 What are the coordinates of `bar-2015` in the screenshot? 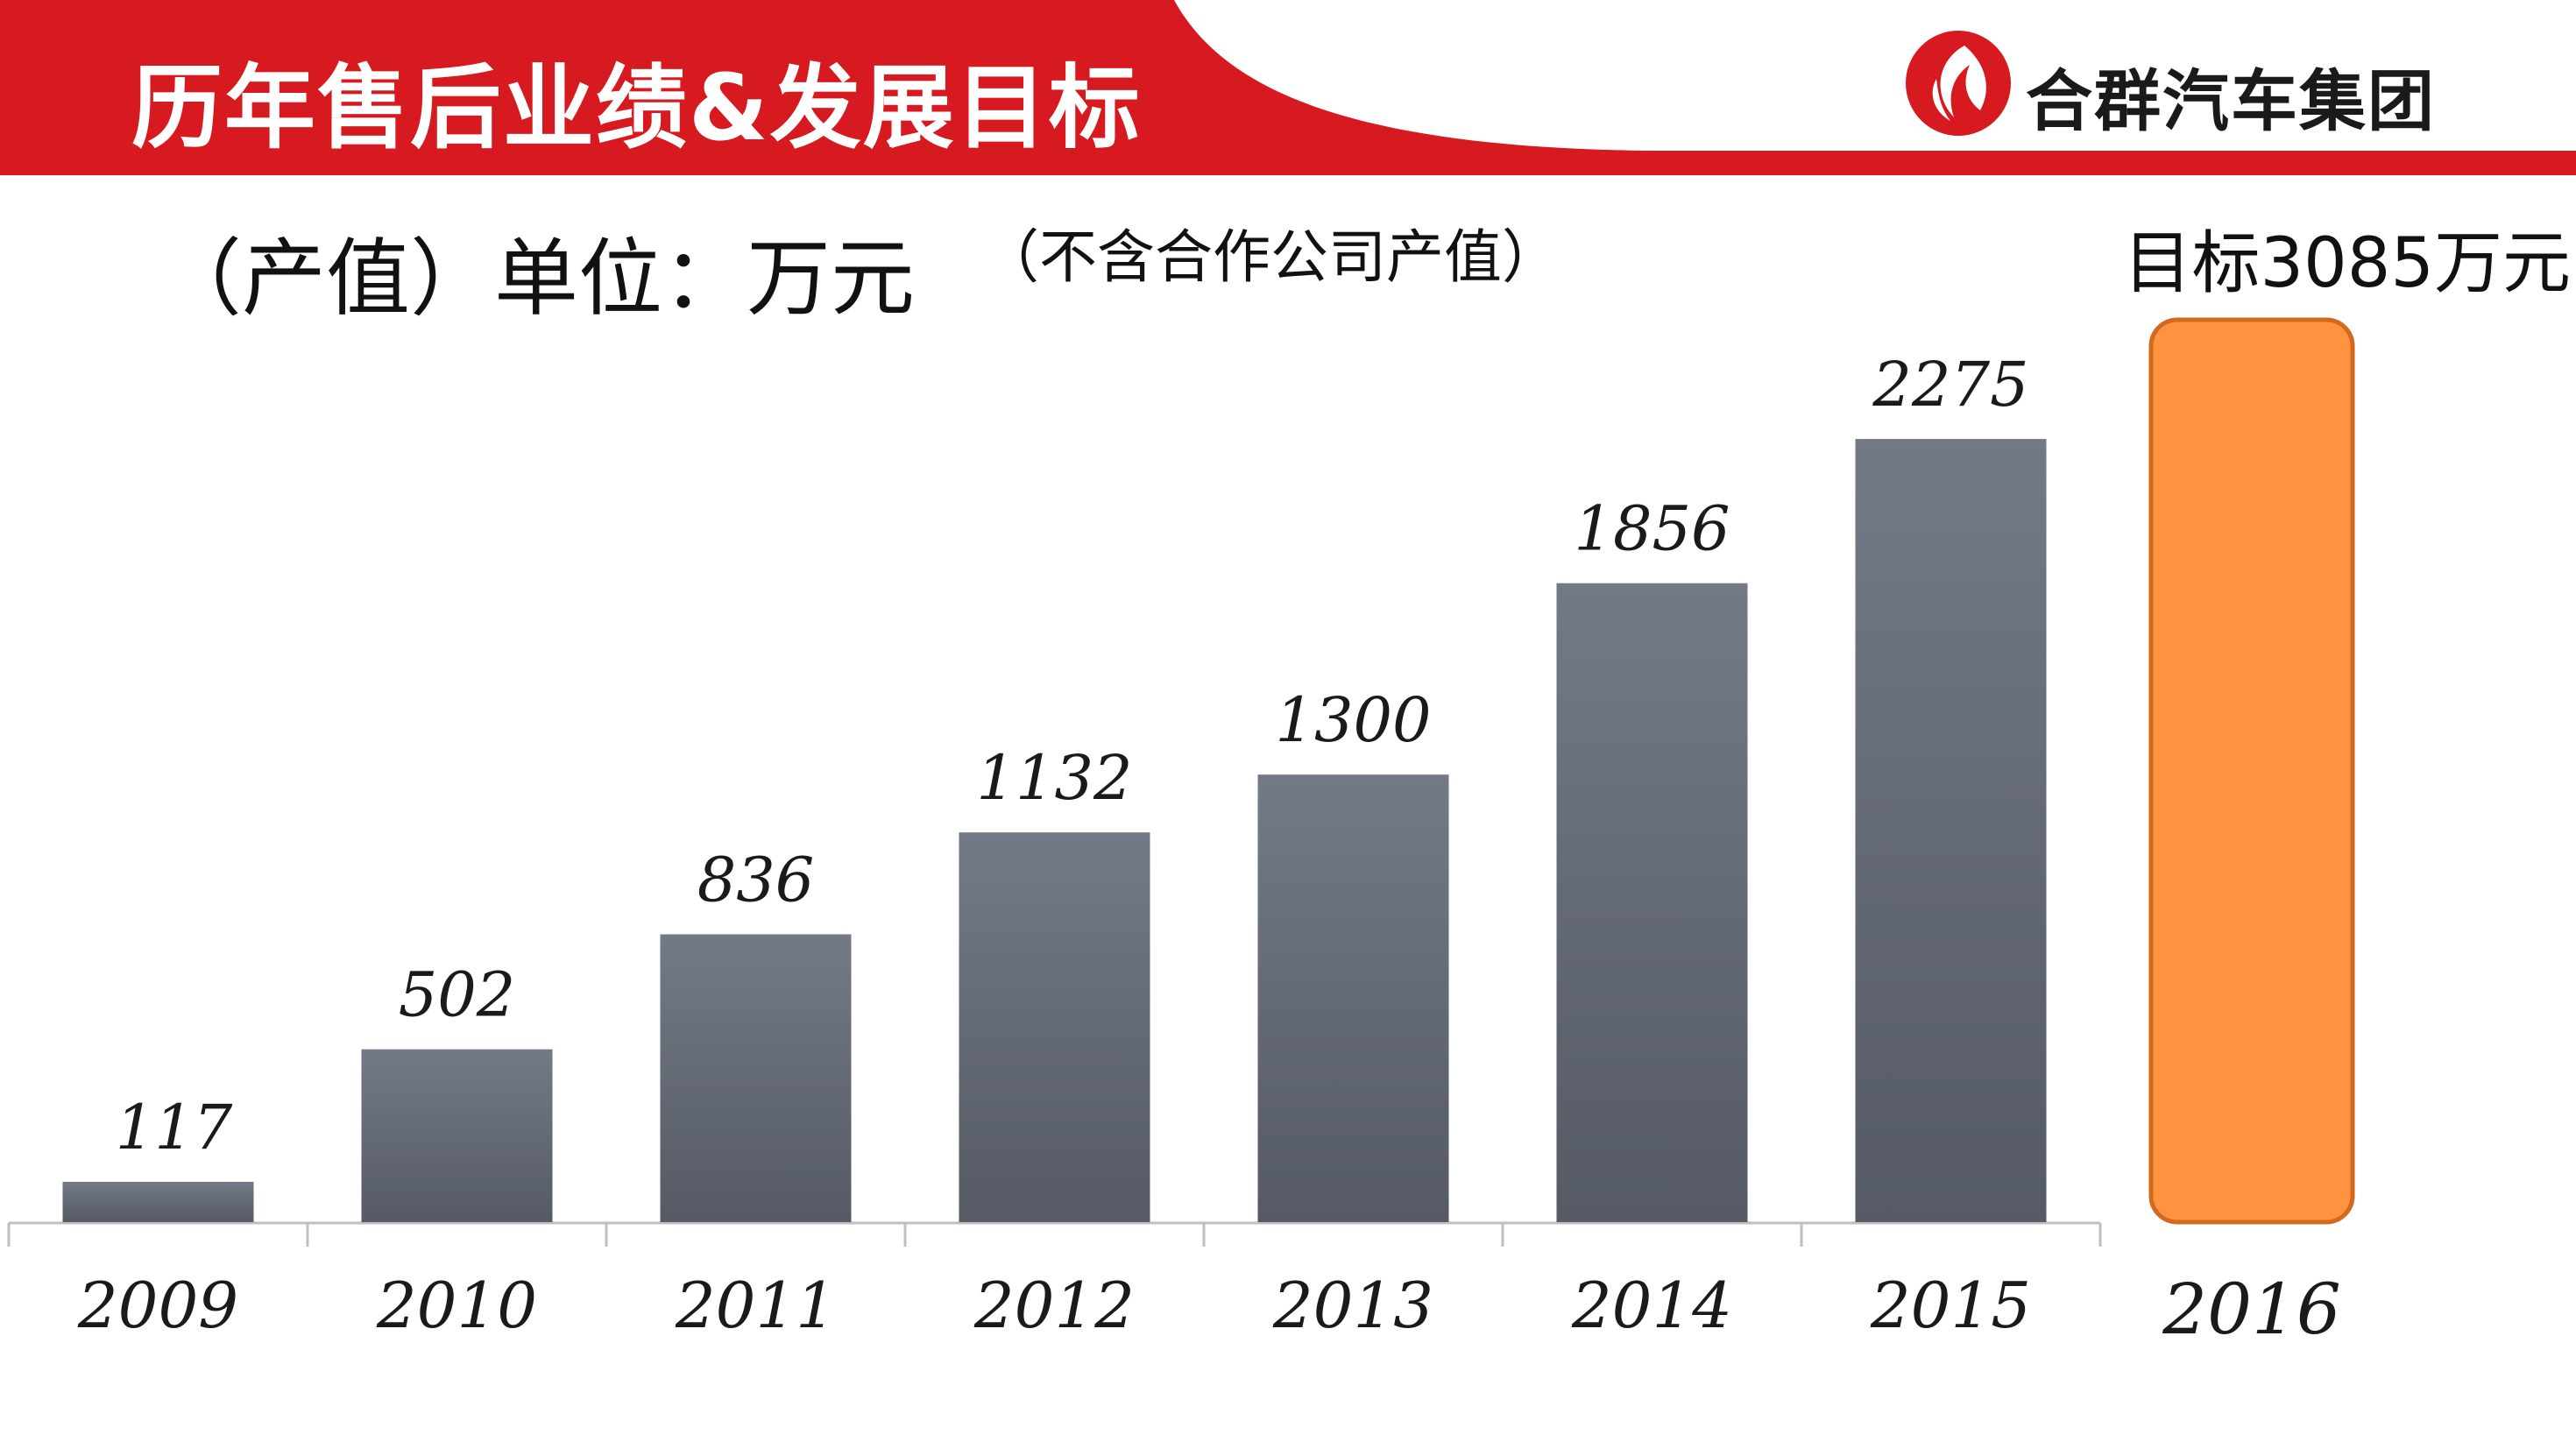 It's located at (1951, 831).